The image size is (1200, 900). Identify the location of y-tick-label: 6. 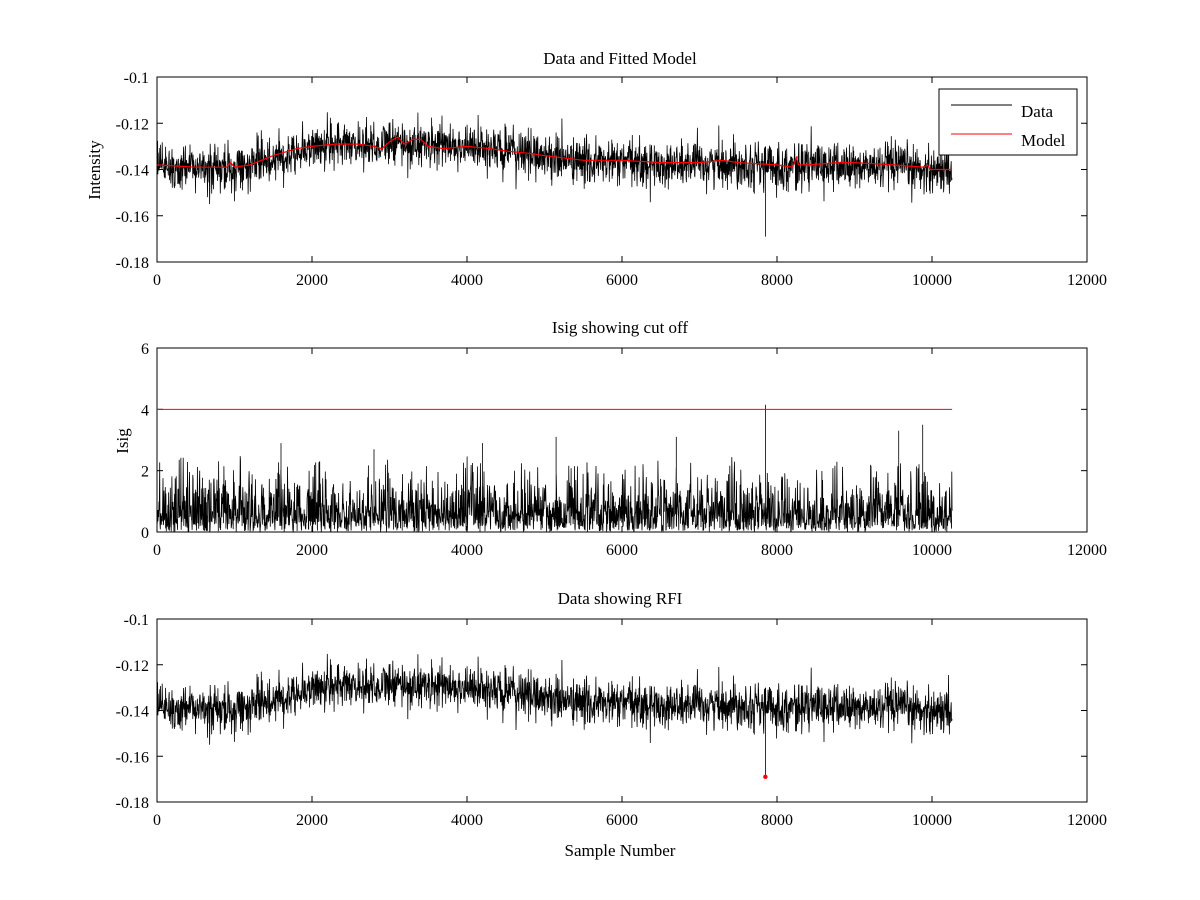
(145, 349).